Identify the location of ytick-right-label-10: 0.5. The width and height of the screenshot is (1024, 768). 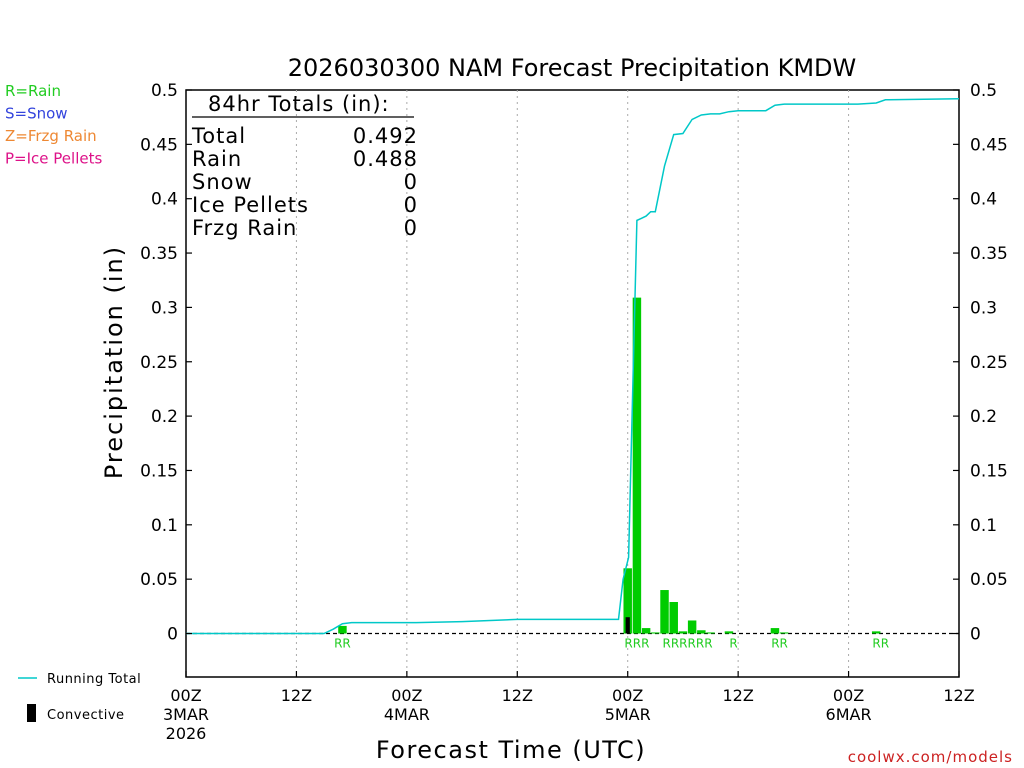
(983, 91).